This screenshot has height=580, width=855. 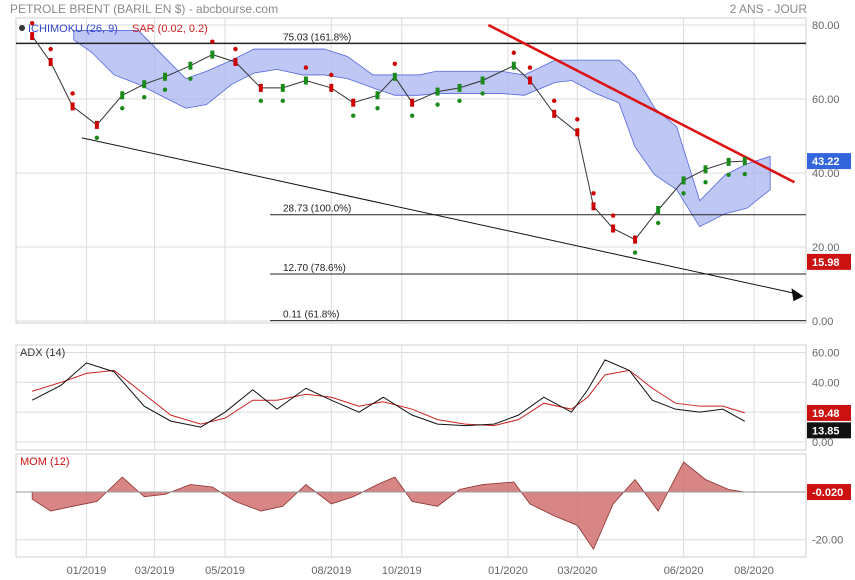 What do you see at coordinates (684, 571) in the screenshot?
I see `x-tick-label: 06/2020` at bounding box center [684, 571].